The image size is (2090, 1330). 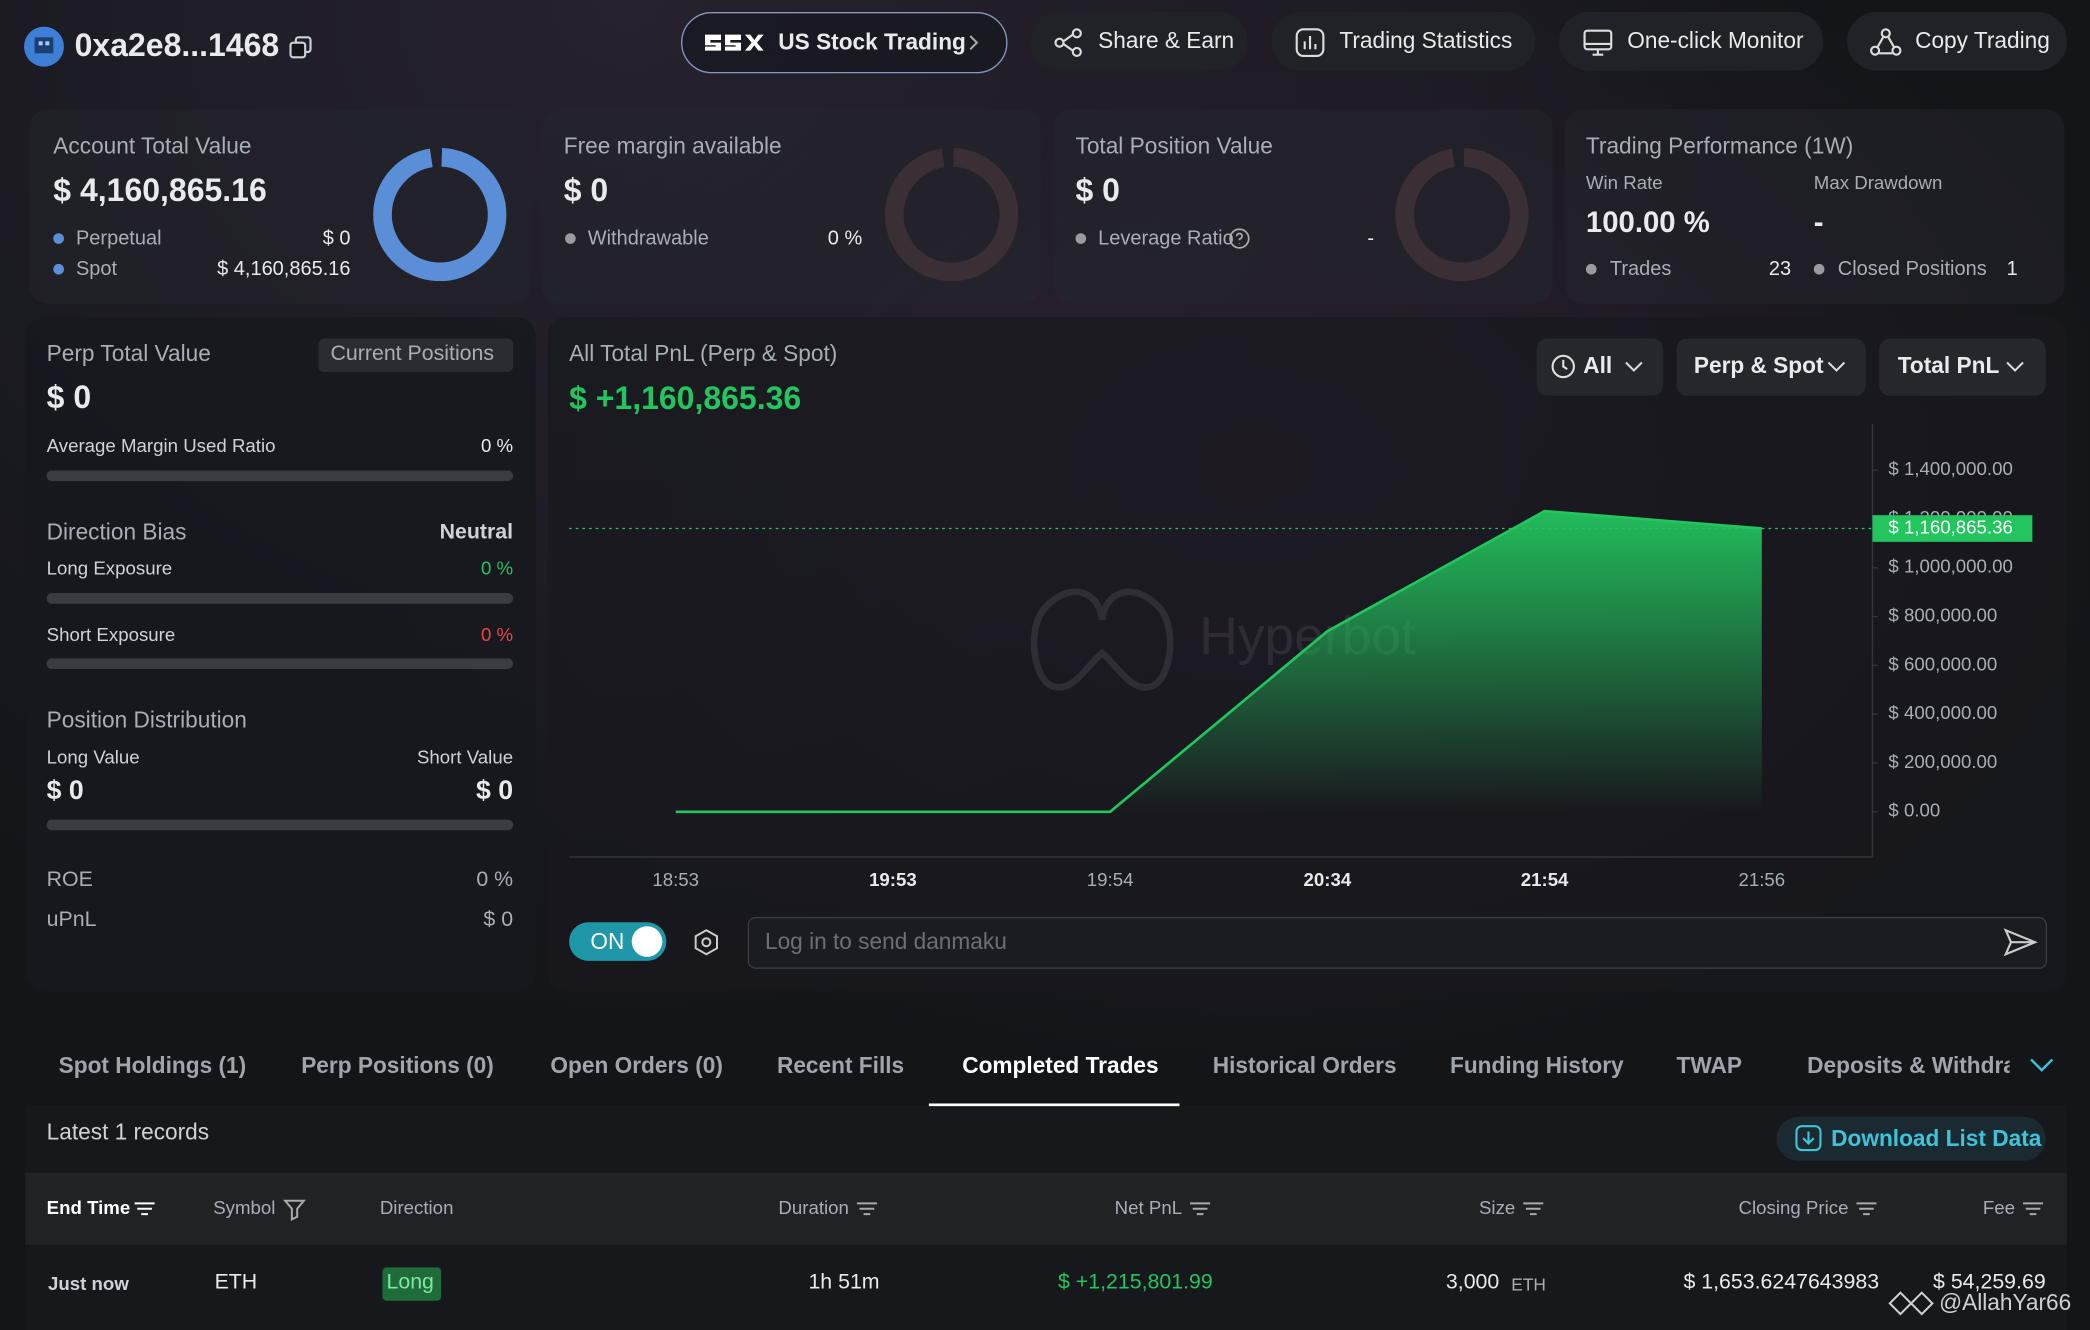 I want to click on tab-underline, so click(x=1054, y=1105).